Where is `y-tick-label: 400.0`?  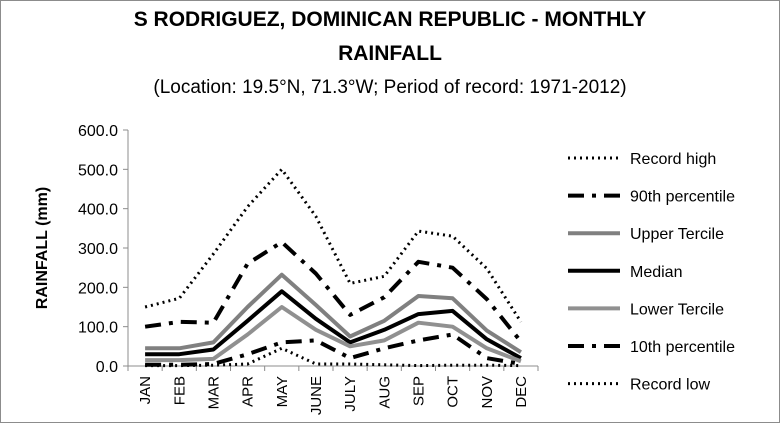 y-tick-label: 400.0 is located at coordinates (98, 210).